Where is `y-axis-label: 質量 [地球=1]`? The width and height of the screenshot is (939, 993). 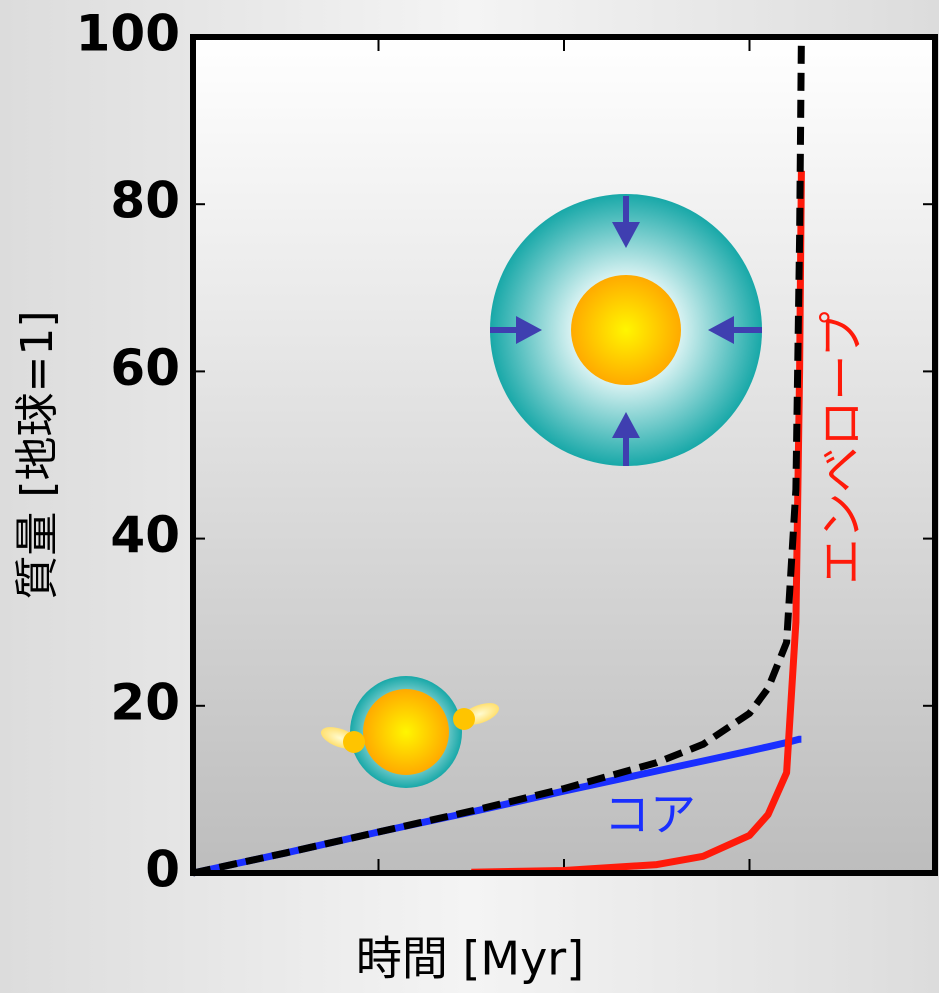 y-axis-label: 質量 [地球=1] is located at coordinates (37, 454).